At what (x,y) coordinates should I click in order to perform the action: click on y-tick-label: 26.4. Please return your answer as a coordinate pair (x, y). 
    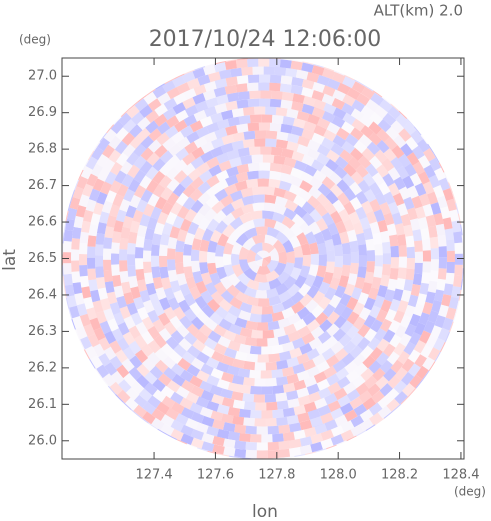
    Looking at the image, I should click on (42, 294).